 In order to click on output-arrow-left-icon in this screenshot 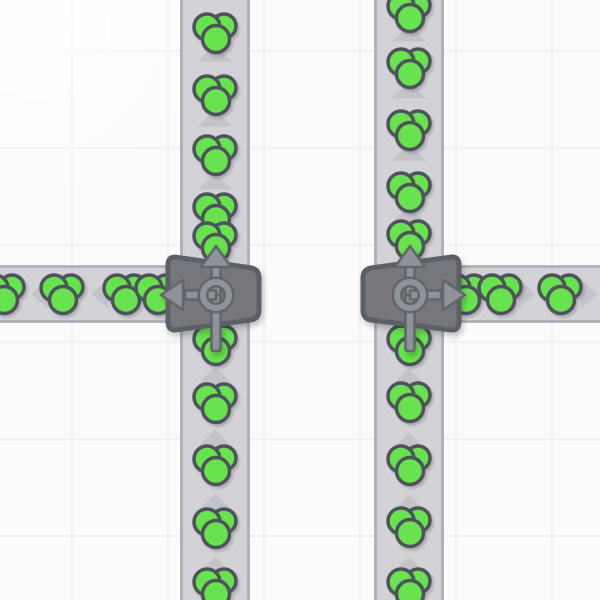, I will do `click(172, 295)`.